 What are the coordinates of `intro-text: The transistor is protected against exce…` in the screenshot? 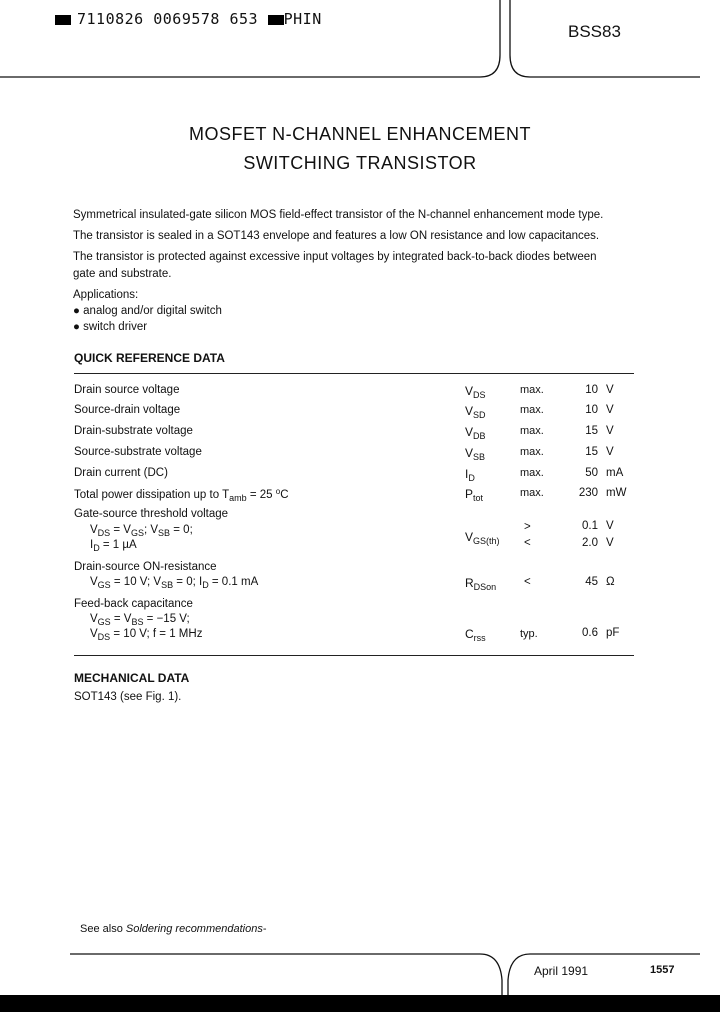 It's located at (335, 257).